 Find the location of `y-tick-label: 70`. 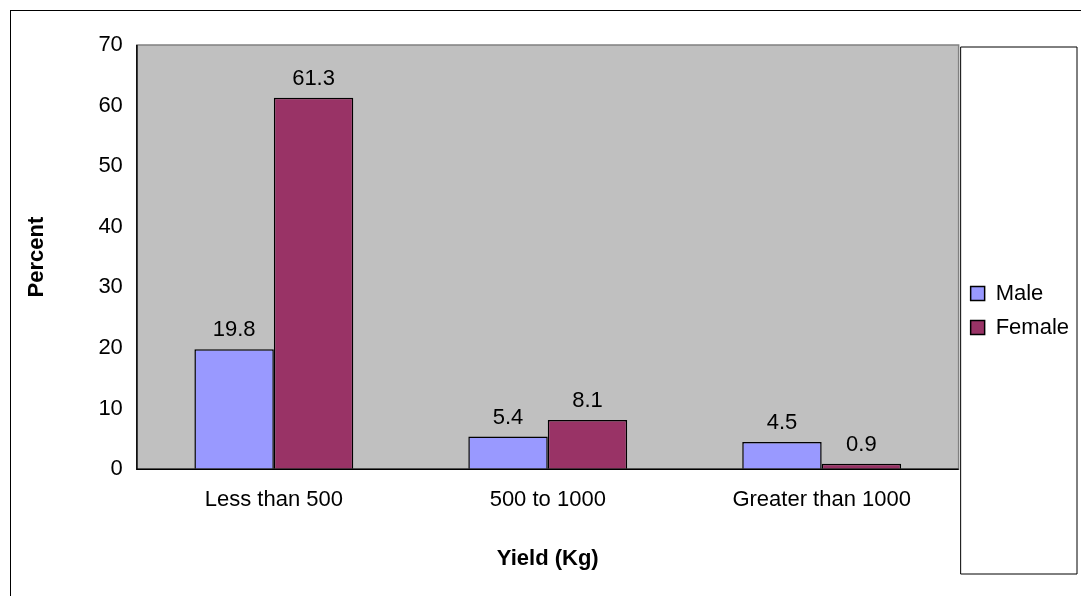

y-tick-label: 70 is located at coordinates (110, 44).